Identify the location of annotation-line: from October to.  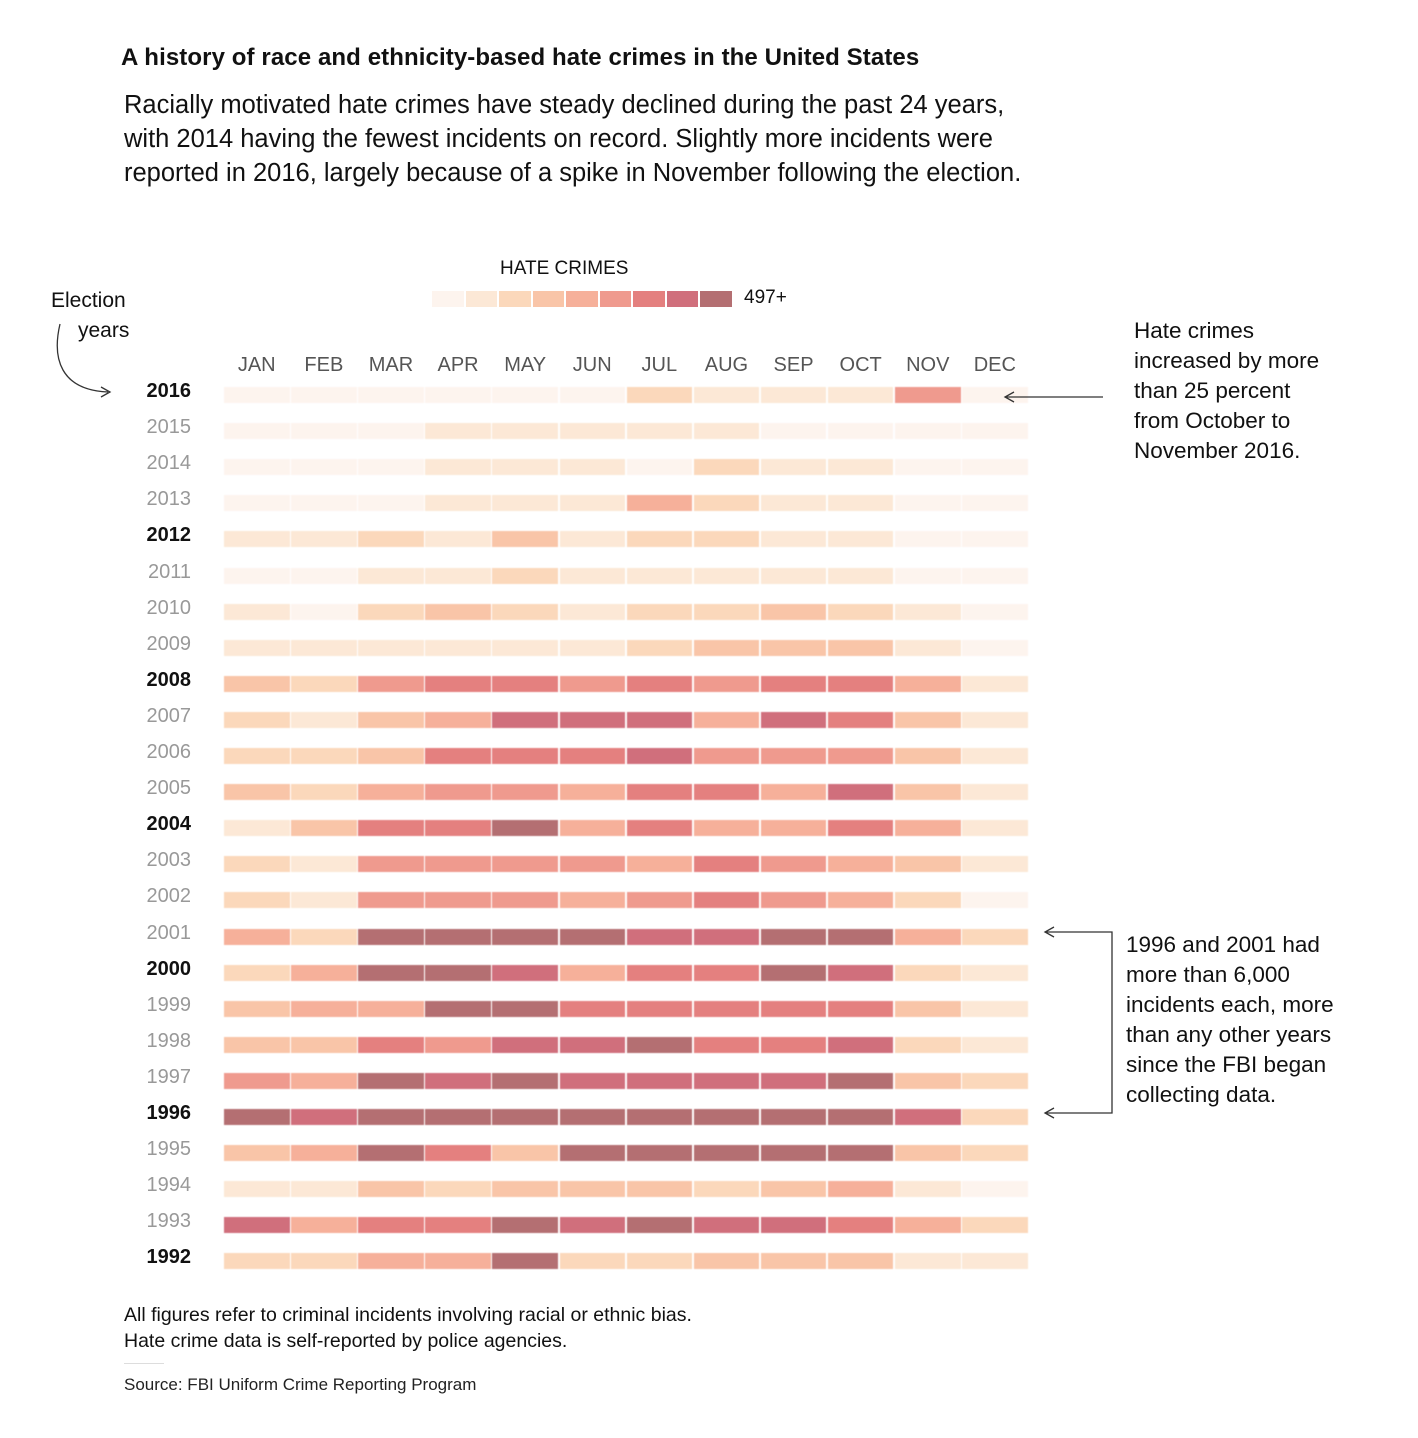
(1212, 420).